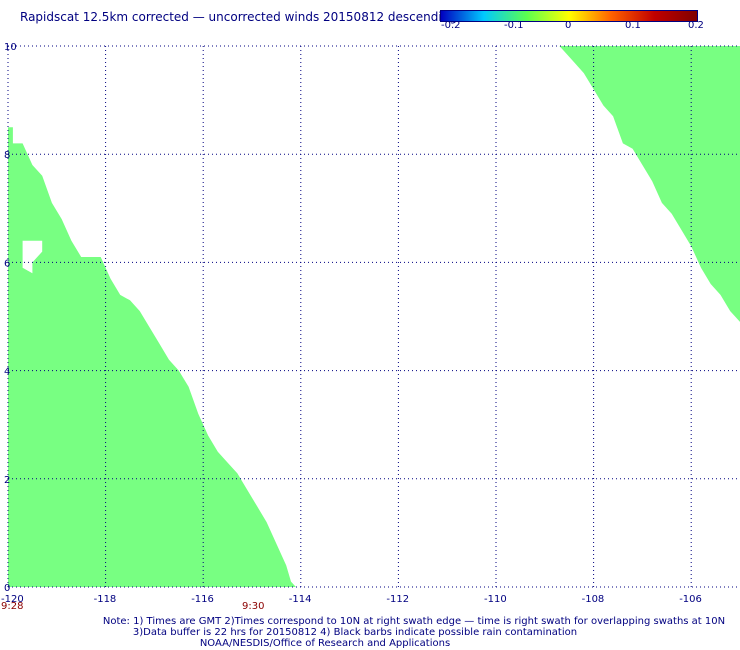  What do you see at coordinates (300, 599) in the screenshot?
I see `x-tick-label: -114` at bounding box center [300, 599].